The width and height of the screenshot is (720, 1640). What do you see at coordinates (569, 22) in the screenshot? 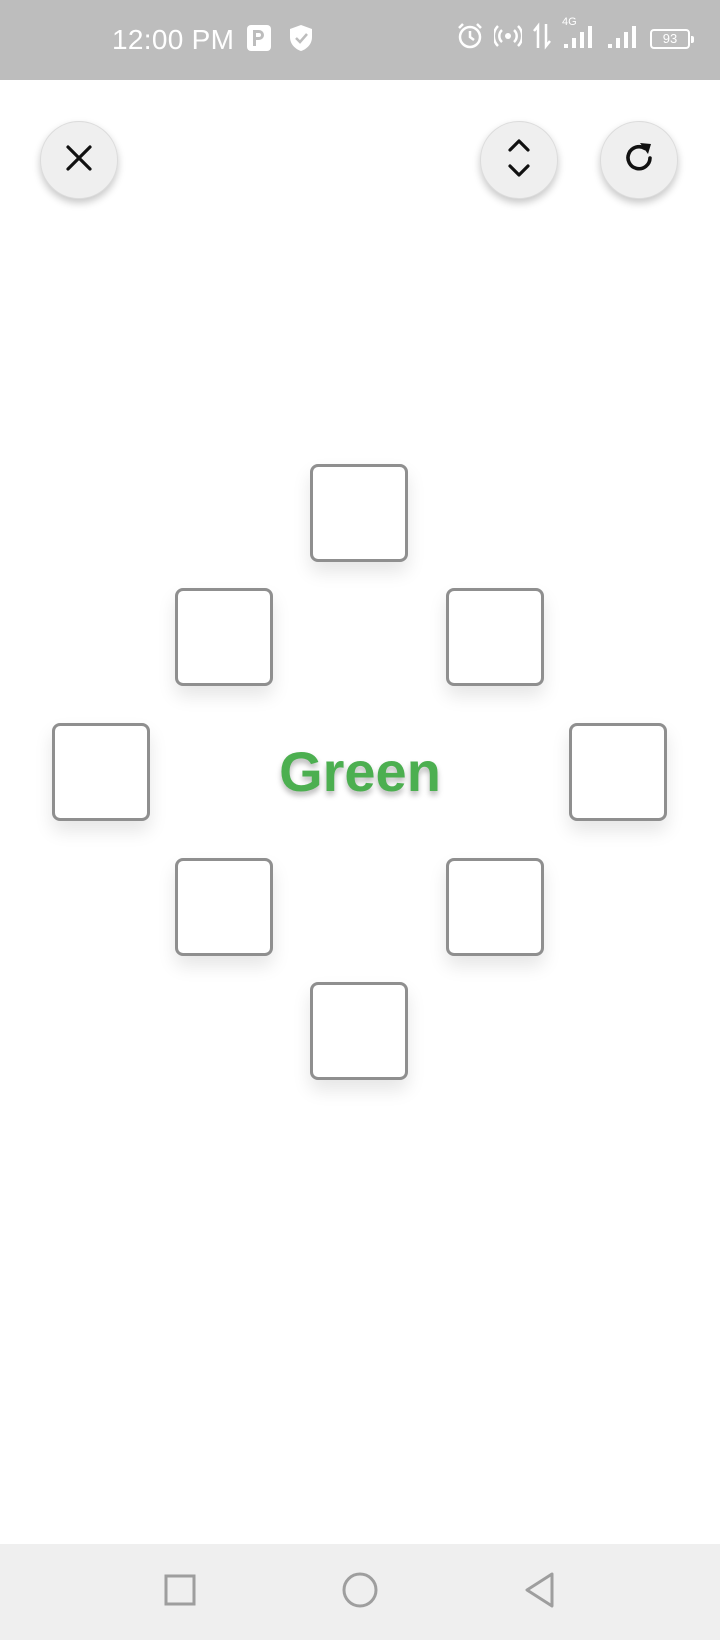
I see `network-type: 4G` at bounding box center [569, 22].